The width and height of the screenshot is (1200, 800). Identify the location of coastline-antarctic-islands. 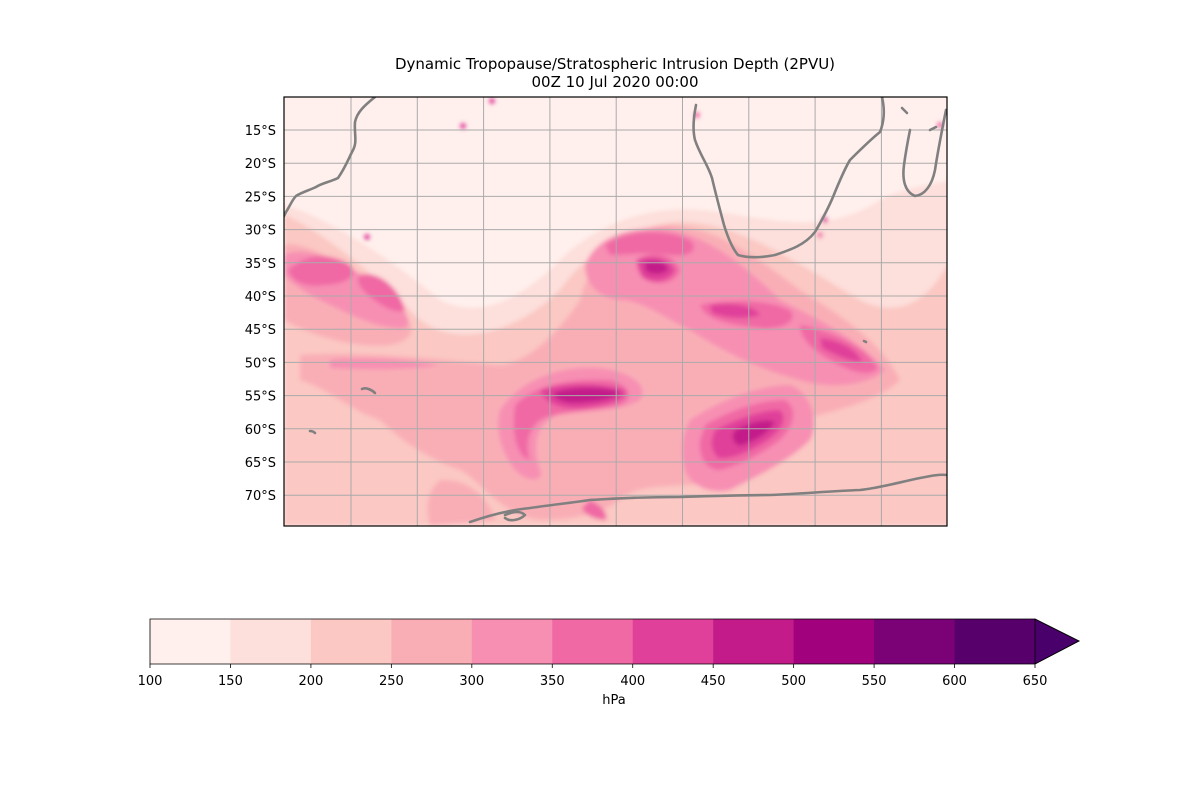
(515, 516).